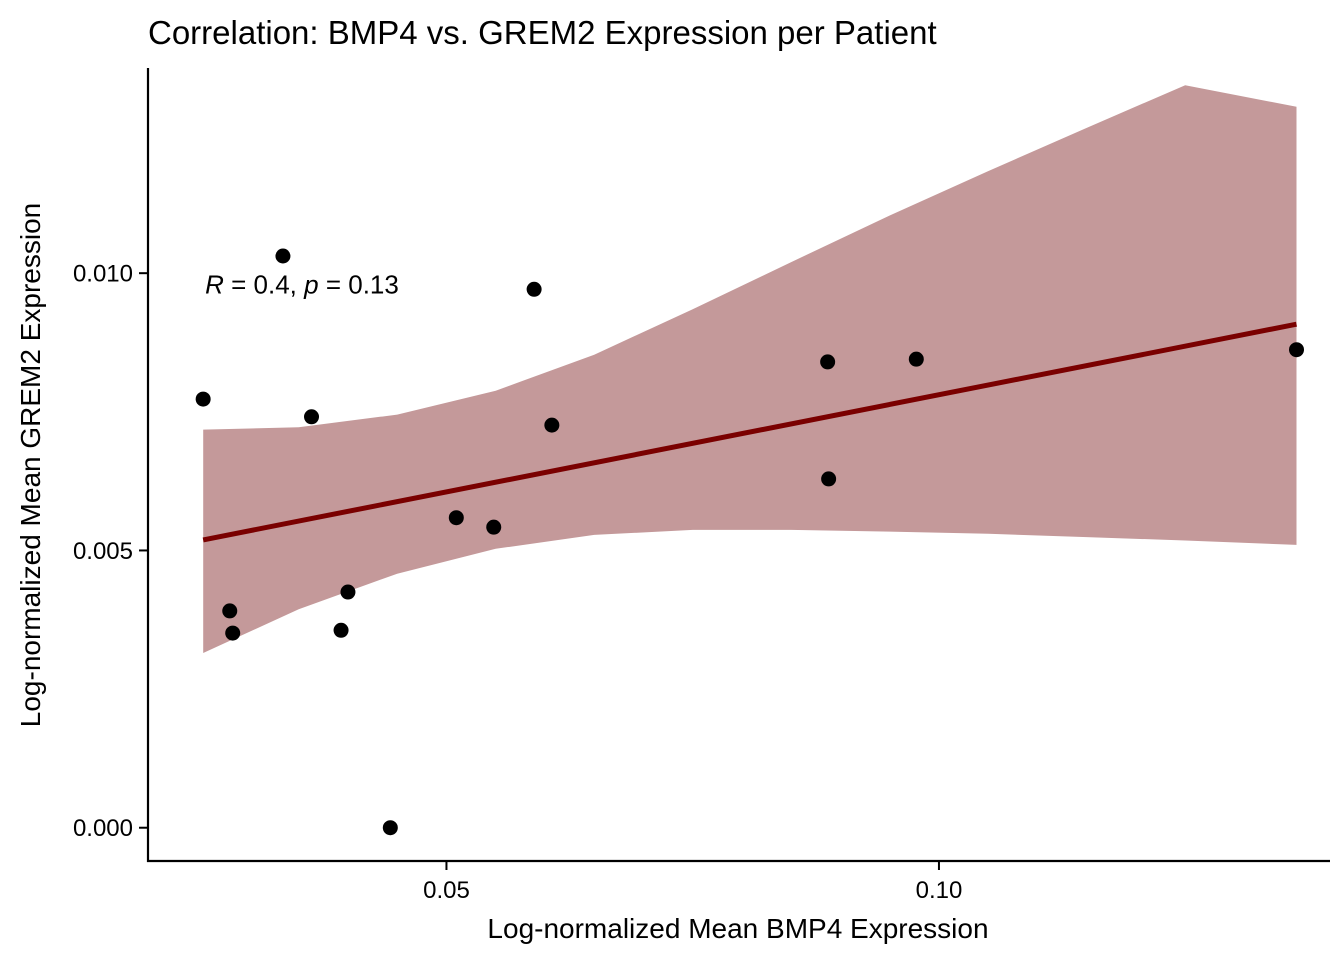 Image resolution: width=1344 pixels, height=960 pixels. I want to click on correlation-annotation: R = 0.4, p = 0.13, so click(302, 284).